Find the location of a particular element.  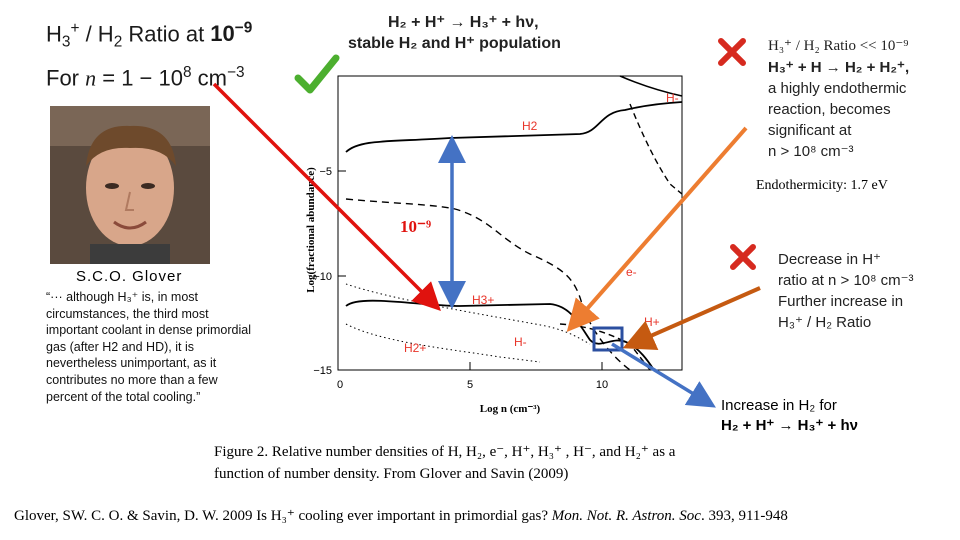

y-tick-label: −10 is located at coordinates (322, 277).